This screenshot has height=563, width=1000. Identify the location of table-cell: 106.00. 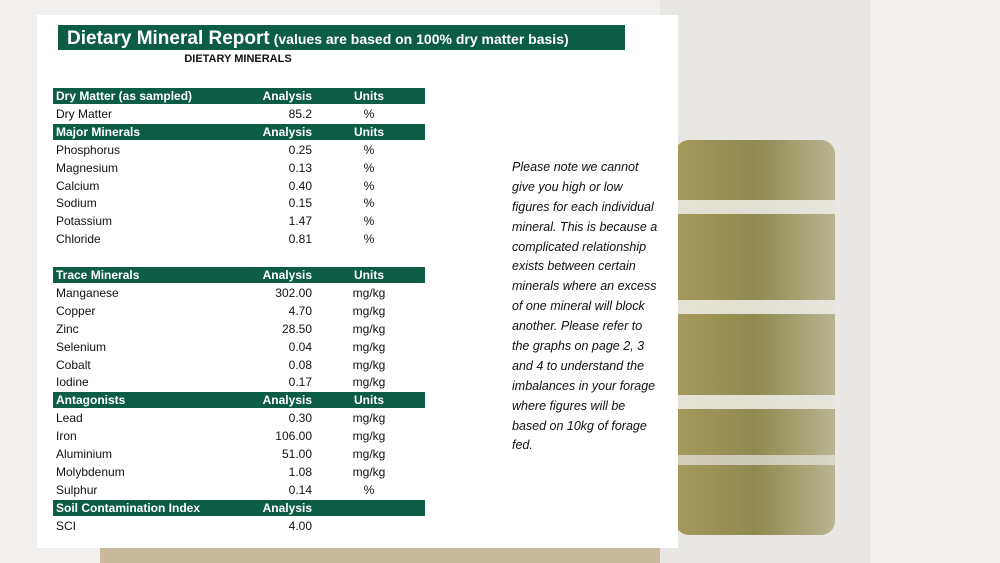
(293, 436).